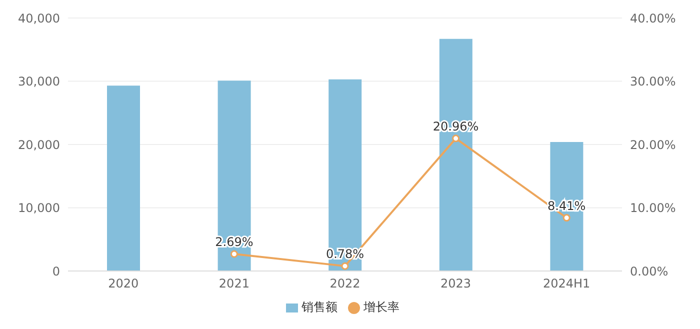 This screenshot has height=329, width=700. What do you see at coordinates (653, 81) in the screenshot?
I see `y2-tick-label: 30.00%` at bounding box center [653, 81].